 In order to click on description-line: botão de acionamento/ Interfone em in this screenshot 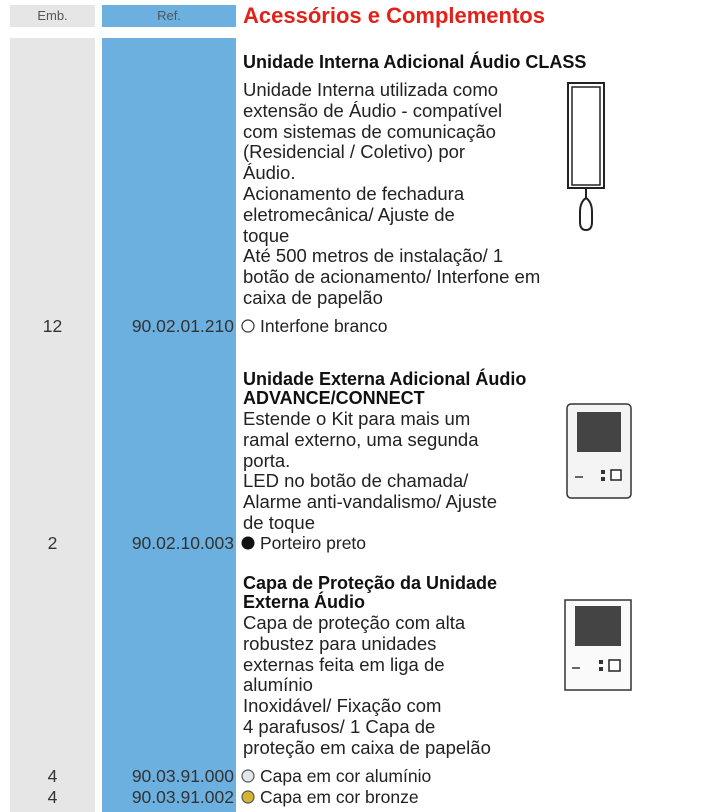, I will do `click(392, 277)`.